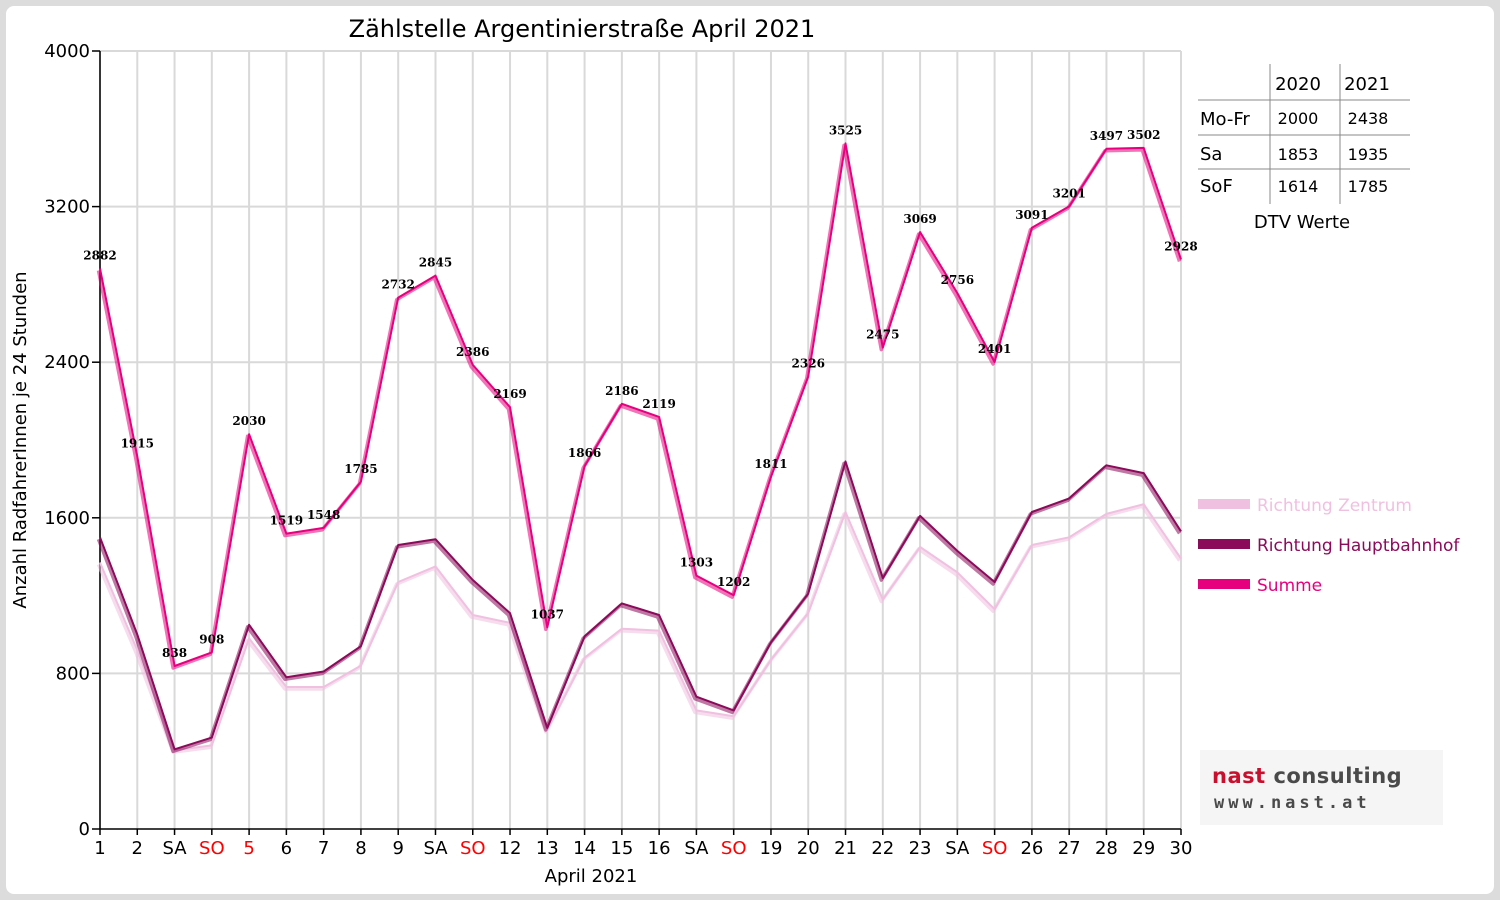 The width and height of the screenshot is (1500, 900). I want to click on logo-web: www.nast.at, so click(1292, 803).